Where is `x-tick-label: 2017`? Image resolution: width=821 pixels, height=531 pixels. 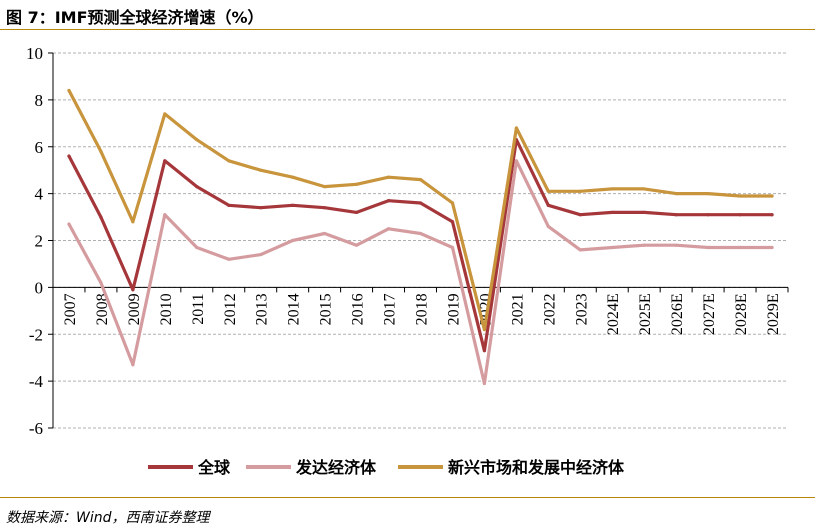 x-tick-label: 2017 is located at coordinates (390, 309).